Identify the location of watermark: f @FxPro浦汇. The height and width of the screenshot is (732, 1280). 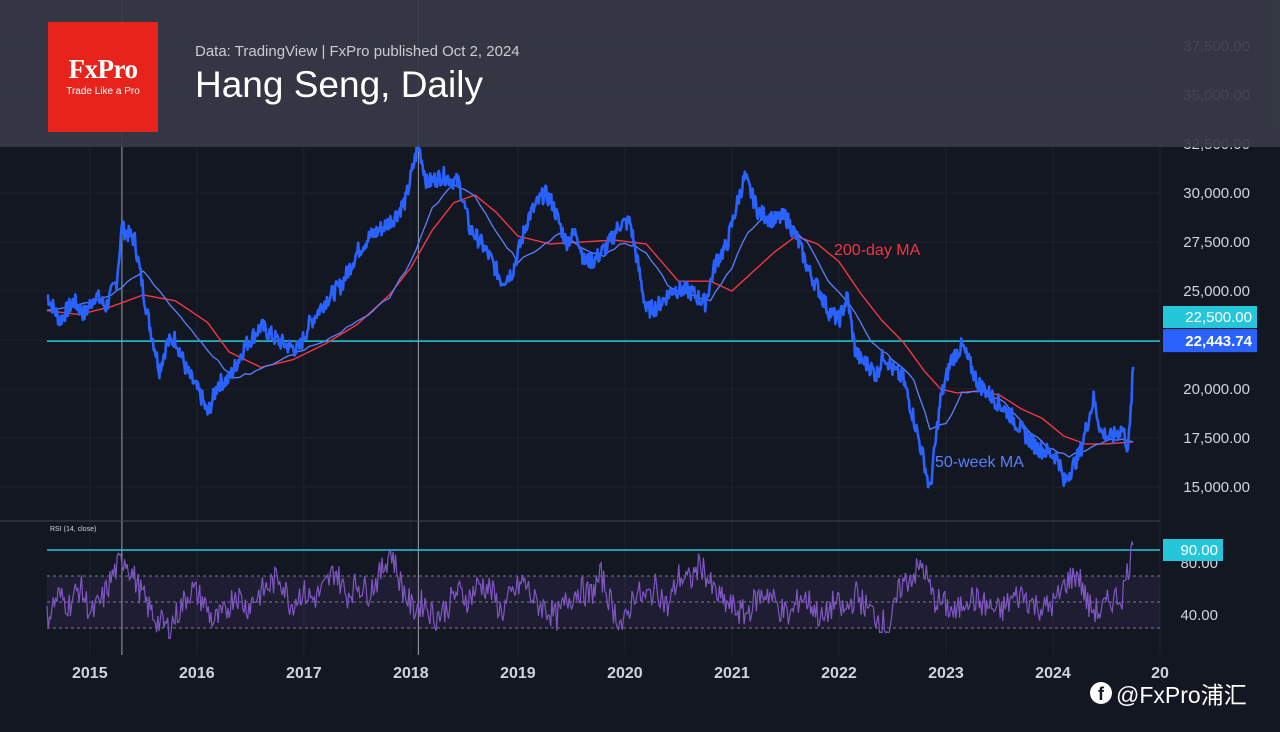
(1168, 693).